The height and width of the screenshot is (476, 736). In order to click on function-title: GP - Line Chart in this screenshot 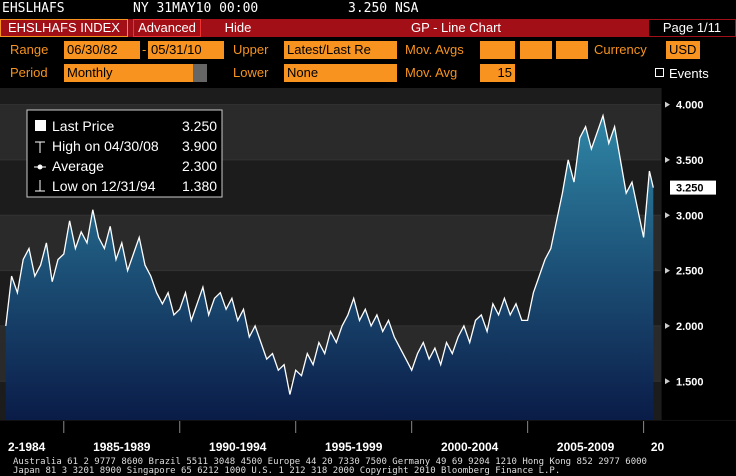, I will do `click(456, 28)`.